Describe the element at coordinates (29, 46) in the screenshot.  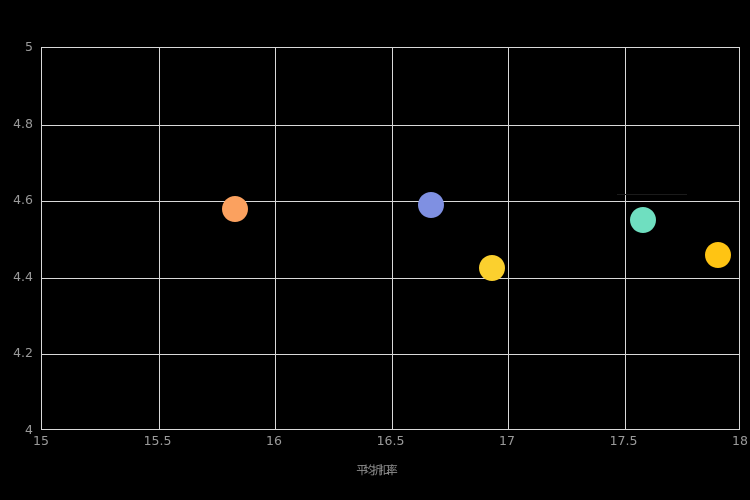
I see `y-tick-label: 5` at that location.